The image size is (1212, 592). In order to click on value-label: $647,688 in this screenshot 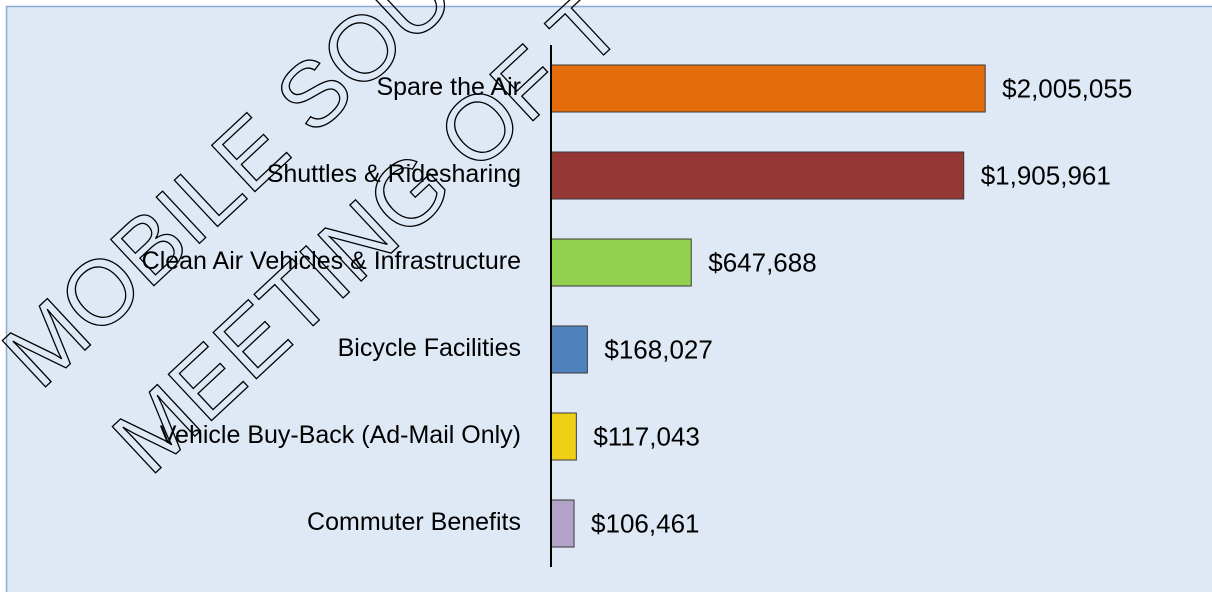, I will do `click(762, 262)`.